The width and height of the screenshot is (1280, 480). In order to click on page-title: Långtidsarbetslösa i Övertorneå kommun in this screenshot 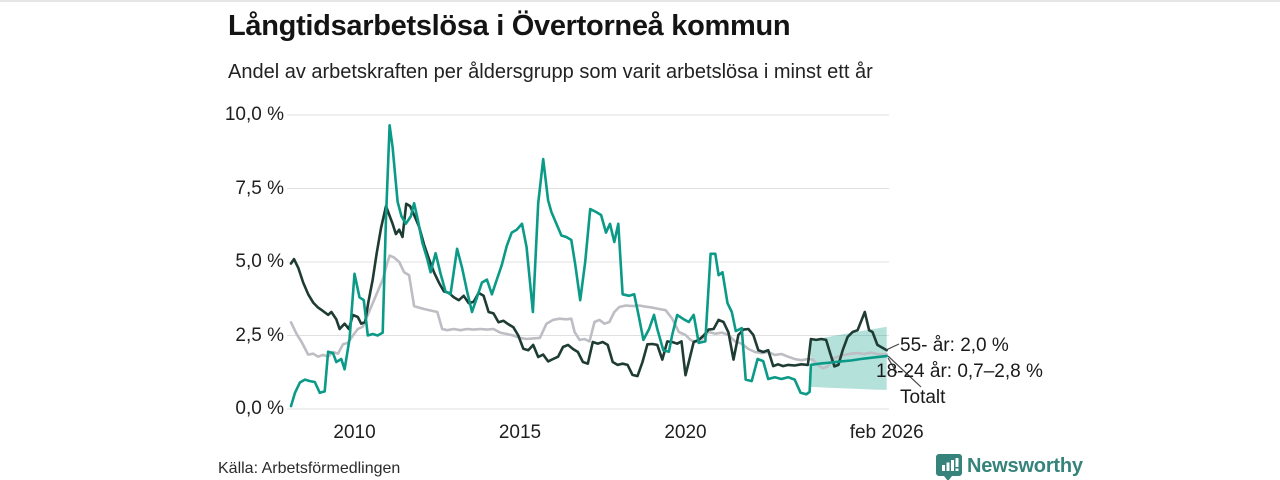, I will do `click(509, 26)`.